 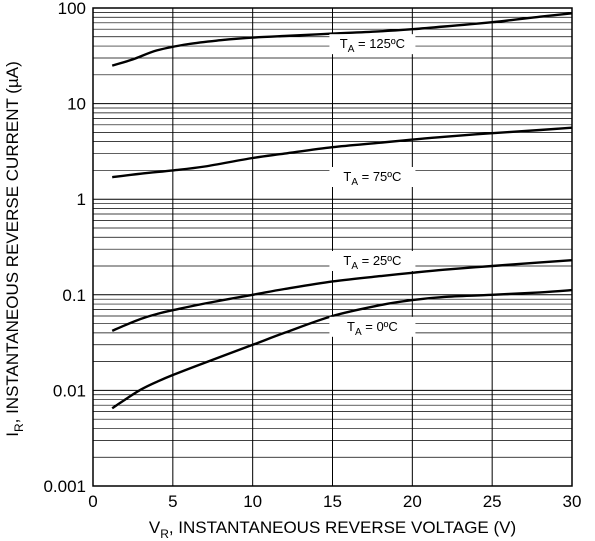 I want to click on series-label-3: TA = 0ºC, so click(x=372, y=327).